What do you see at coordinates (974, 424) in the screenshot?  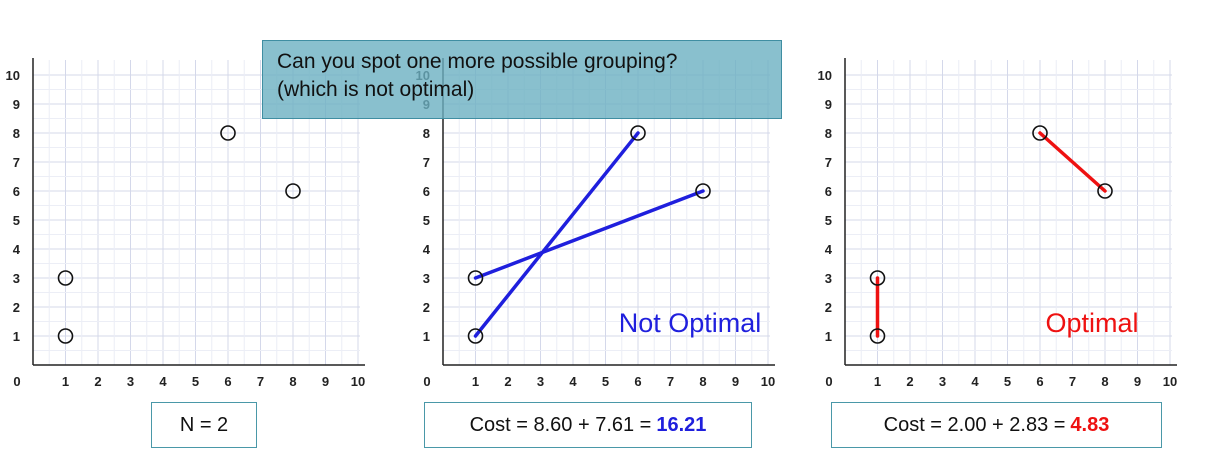 I see `caption-3-text: Cost = 2.00 + 2.83 =` at bounding box center [974, 424].